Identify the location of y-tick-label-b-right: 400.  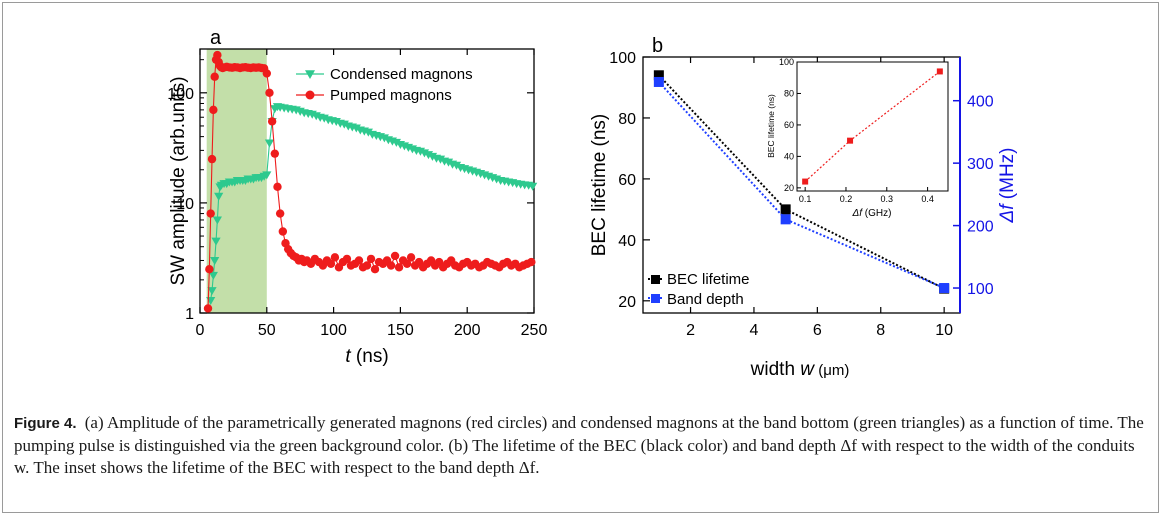
(980, 102).